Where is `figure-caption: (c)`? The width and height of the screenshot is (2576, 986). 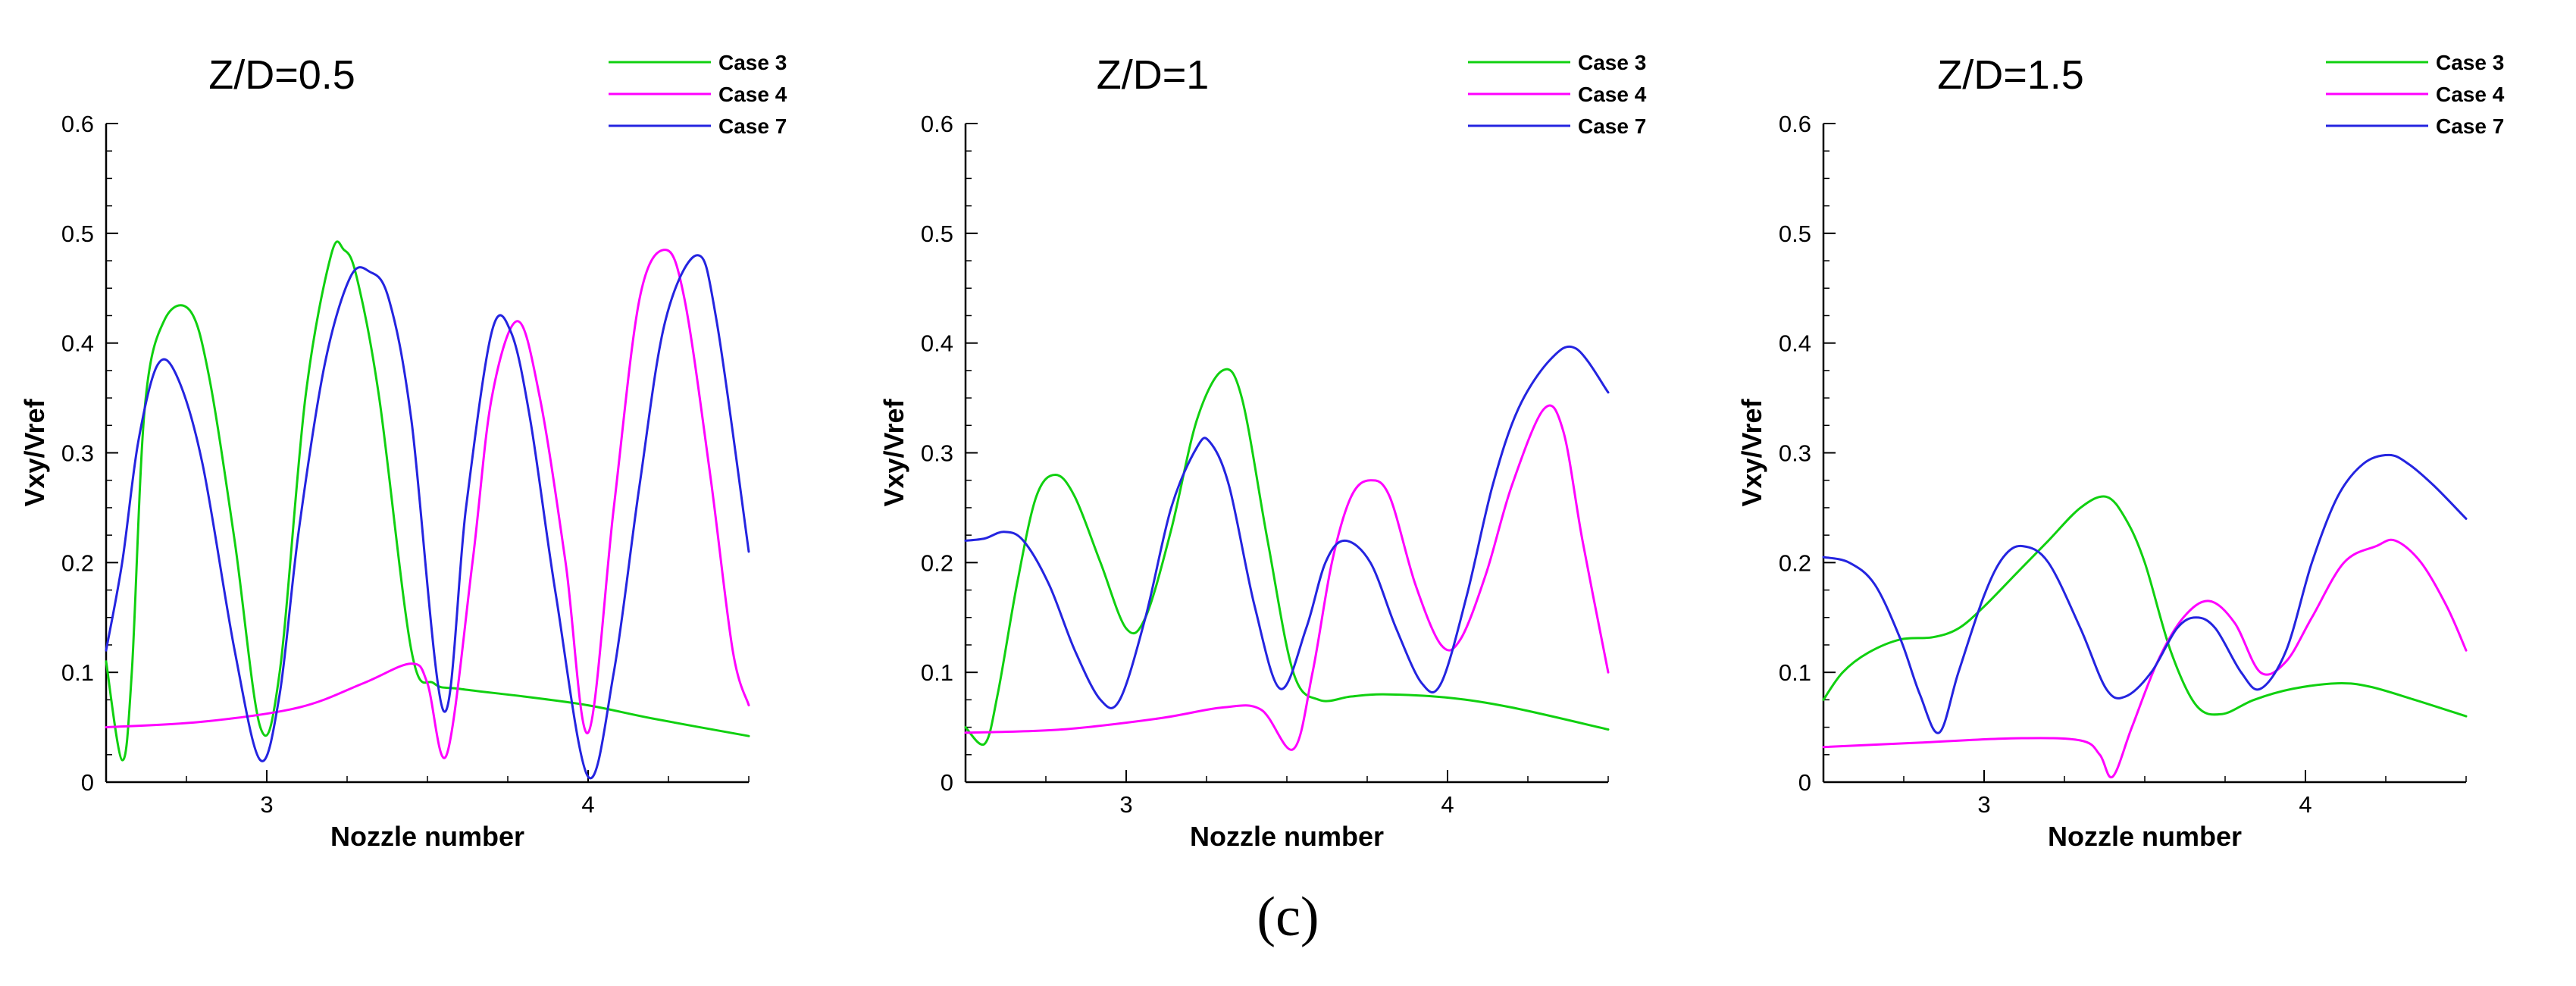 figure-caption: (c) is located at coordinates (1288, 917).